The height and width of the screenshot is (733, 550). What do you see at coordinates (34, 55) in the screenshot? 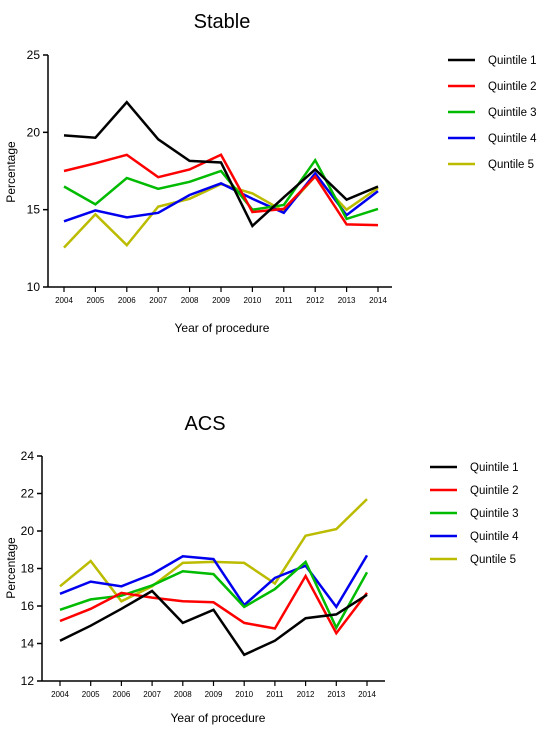
I see `y-tick-label: 25` at bounding box center [34, 55].